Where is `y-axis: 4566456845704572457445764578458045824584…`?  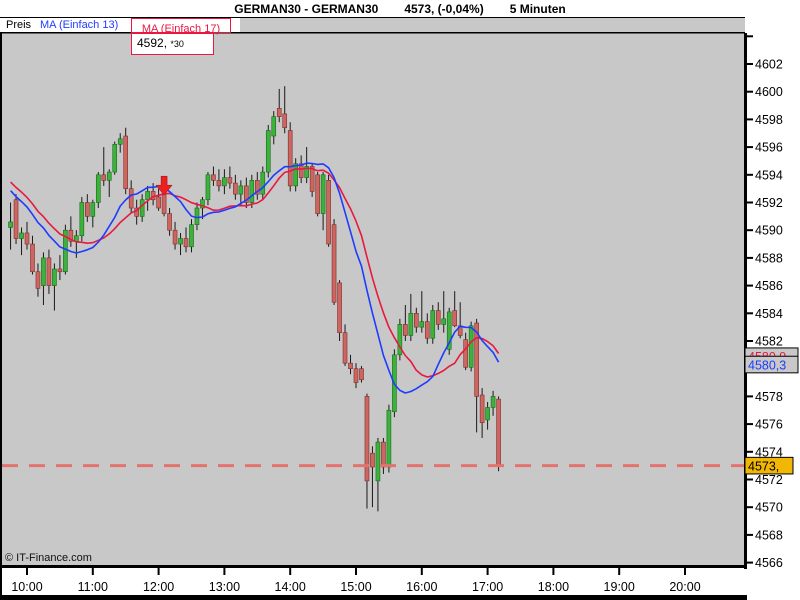
y-axis: 4566456845704572457445764578458045824584… is located at coordinates (764, 302).